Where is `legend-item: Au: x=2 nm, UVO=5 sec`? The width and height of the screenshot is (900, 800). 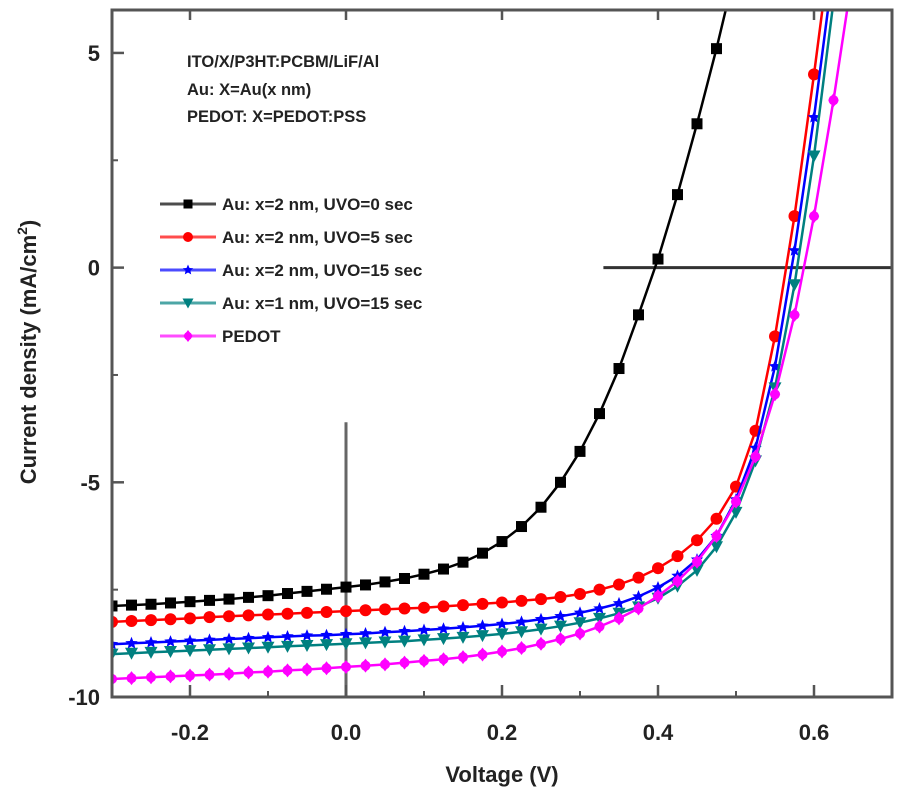
legend-item: Au: x=2 nm, UVO=5 sec is located at coordinates (286, 237).